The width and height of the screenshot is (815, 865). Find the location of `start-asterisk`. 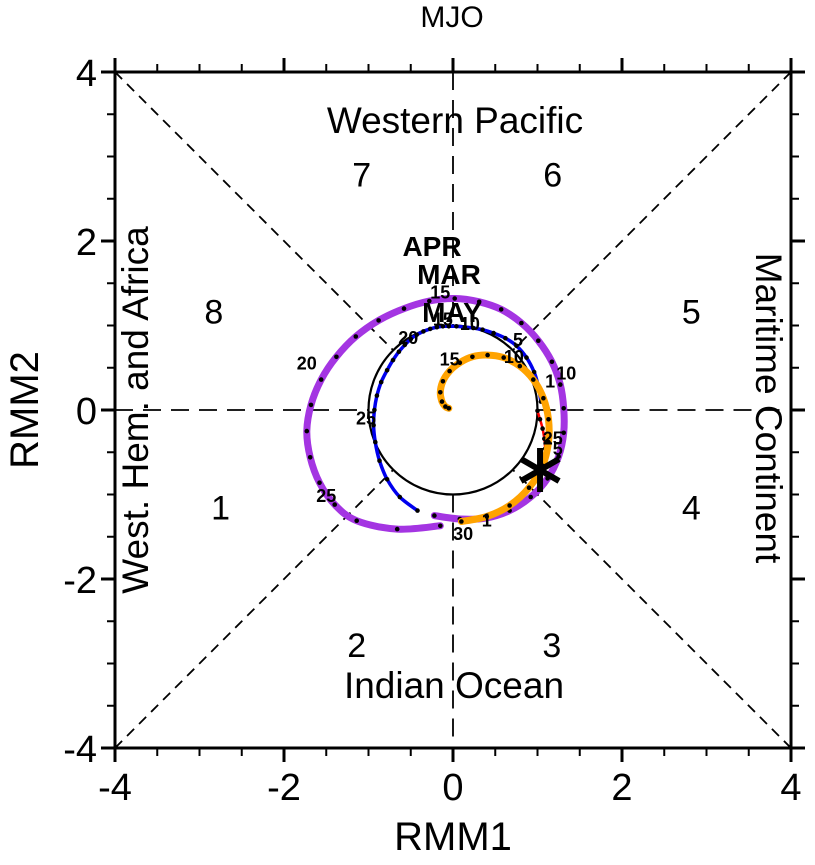

start-asterisk is located at coordinates (540, 469).